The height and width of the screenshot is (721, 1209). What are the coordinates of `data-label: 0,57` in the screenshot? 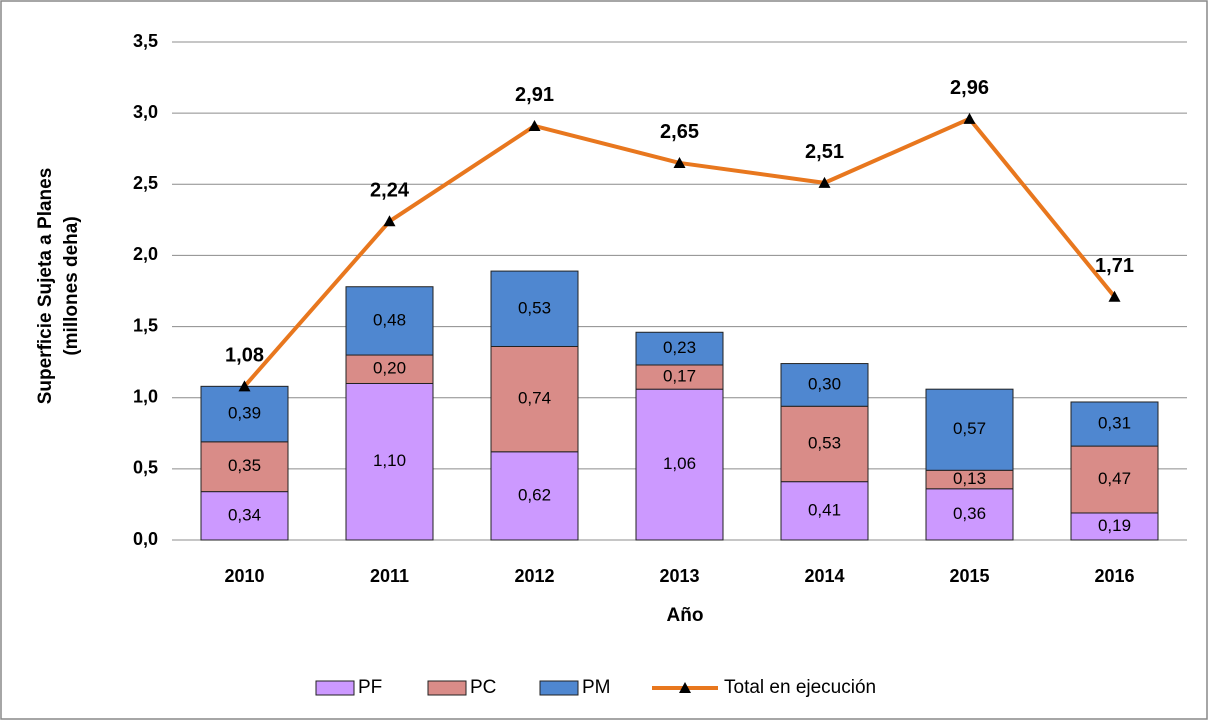 It's located at (969, 428).